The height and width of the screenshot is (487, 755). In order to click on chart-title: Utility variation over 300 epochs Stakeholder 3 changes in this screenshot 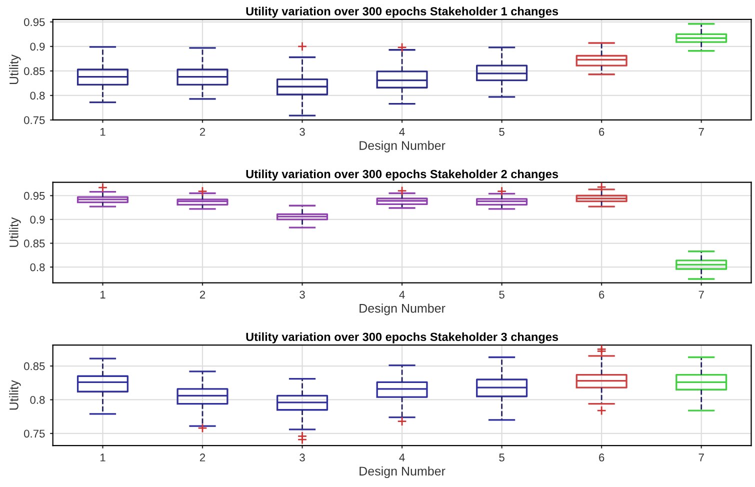, I will do `click(402, 338)`.